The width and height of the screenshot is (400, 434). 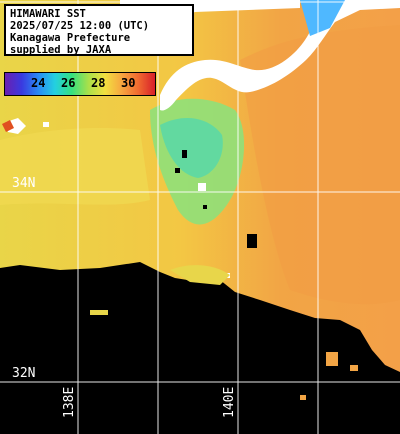 What do you see at coordinates (322, 18) in the screenshot?
I see `bay-cold-water` at bounding box center [322, 18].